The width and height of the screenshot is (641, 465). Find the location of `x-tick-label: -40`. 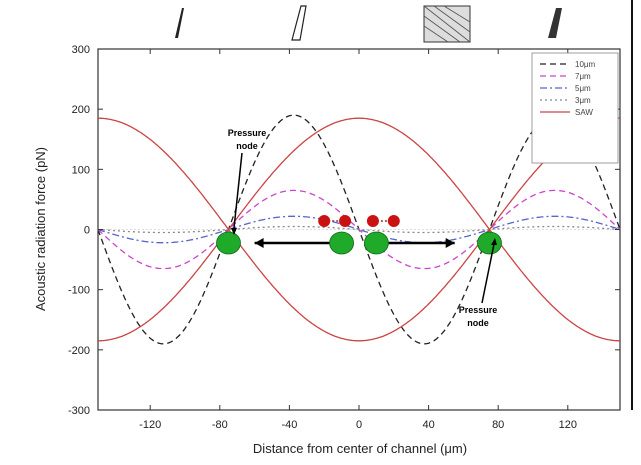

x-tick-label: -40 is located at coordinates (289, 425).